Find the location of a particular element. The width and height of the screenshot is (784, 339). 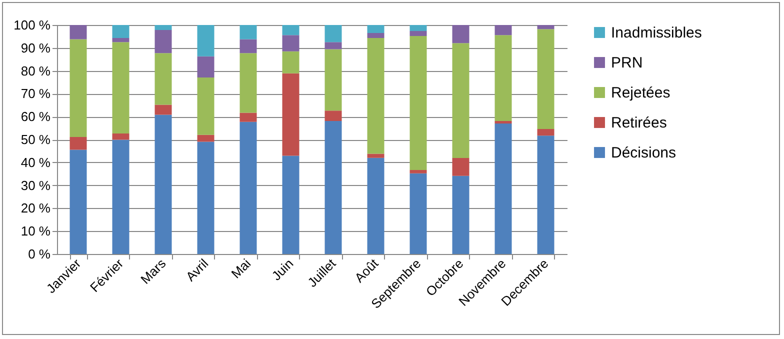

legend-label: Rejetées is located at coordinates (640, 93).